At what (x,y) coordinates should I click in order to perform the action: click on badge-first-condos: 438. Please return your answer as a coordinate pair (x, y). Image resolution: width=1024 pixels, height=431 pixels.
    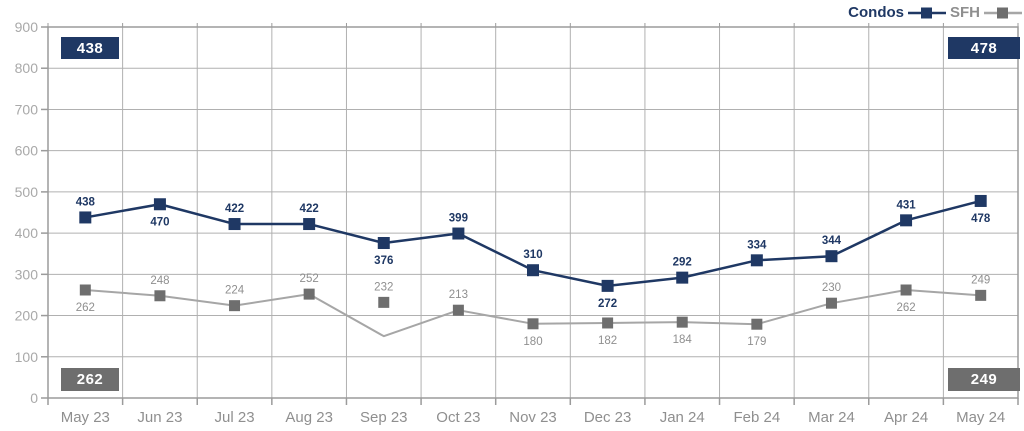
    Looking at the image, I should click on (90, 48).